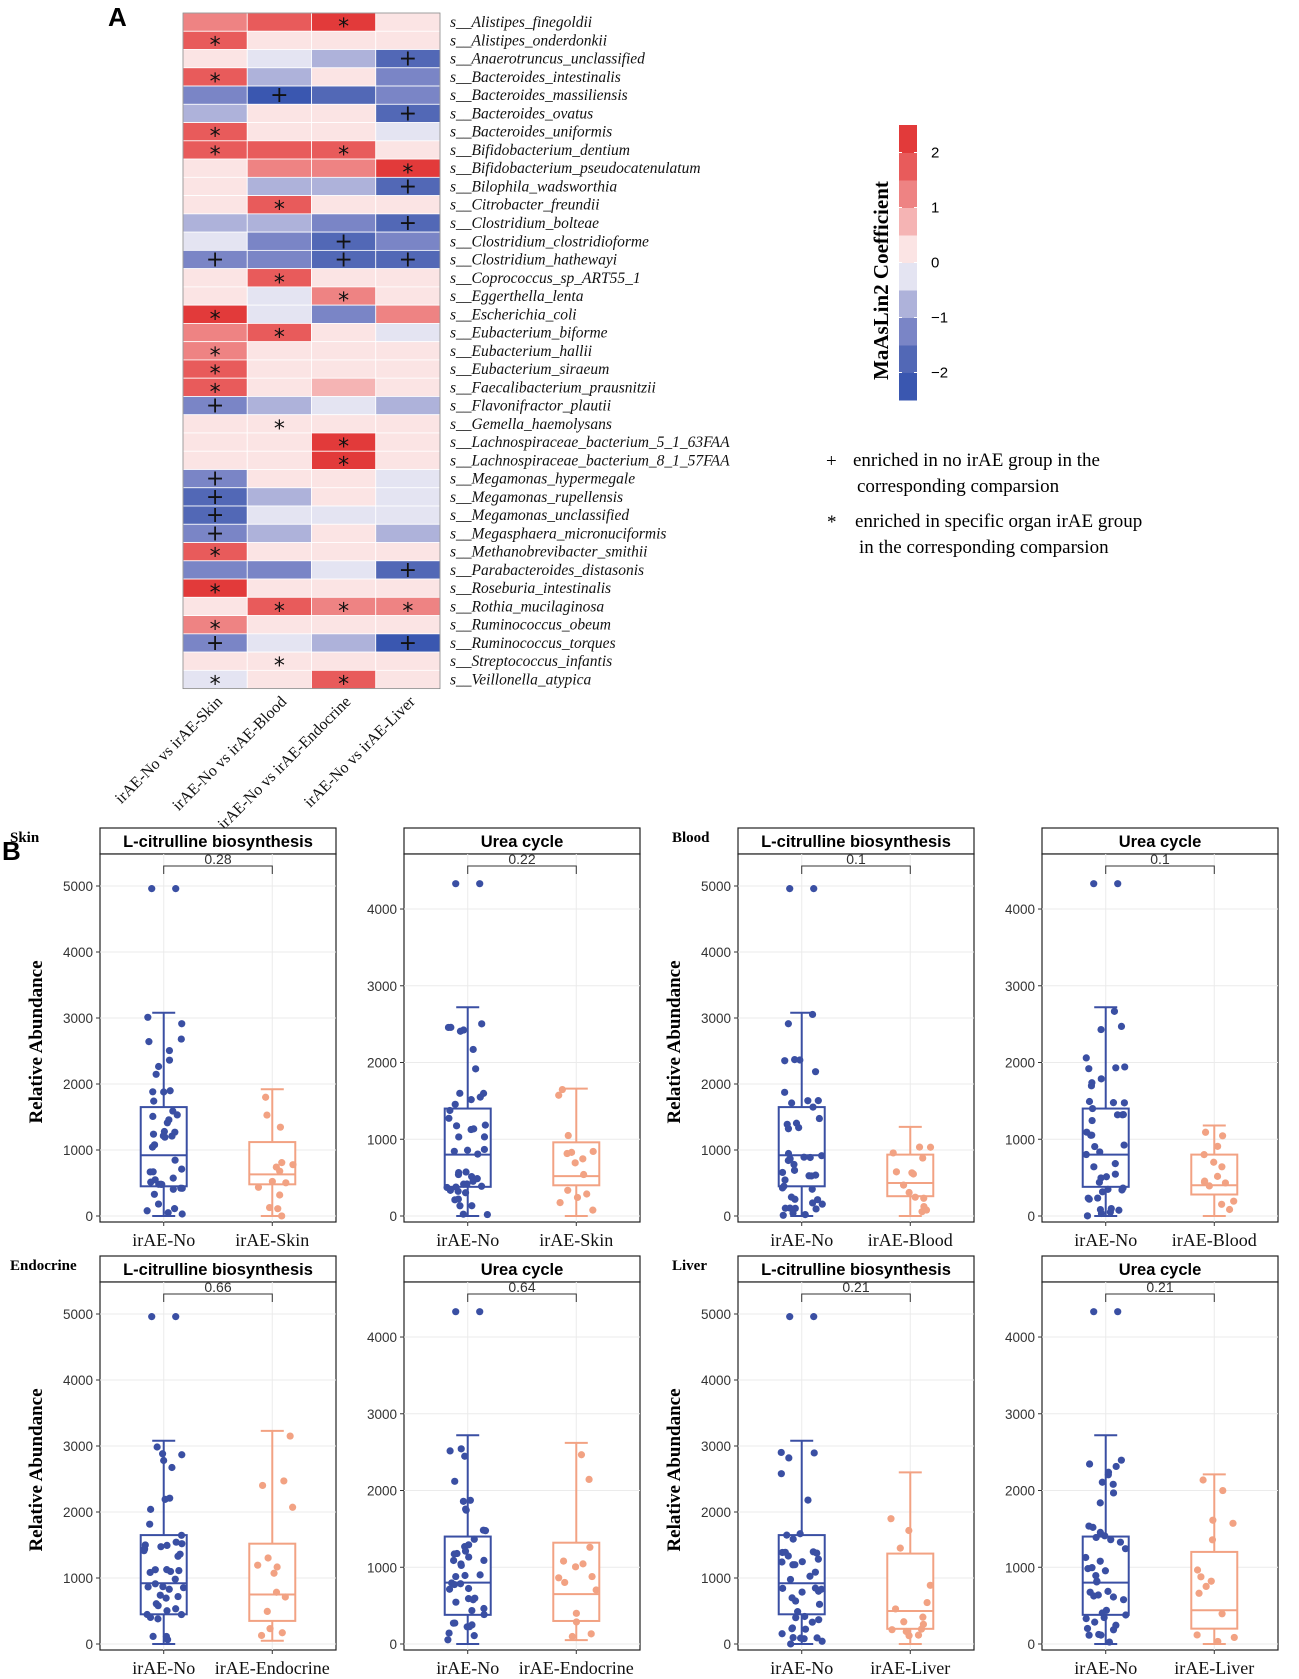  Describe the element at coordinates (533, 260) in the screenshot. I see `species-label: s__Clostridium_hathewayi` at that location.